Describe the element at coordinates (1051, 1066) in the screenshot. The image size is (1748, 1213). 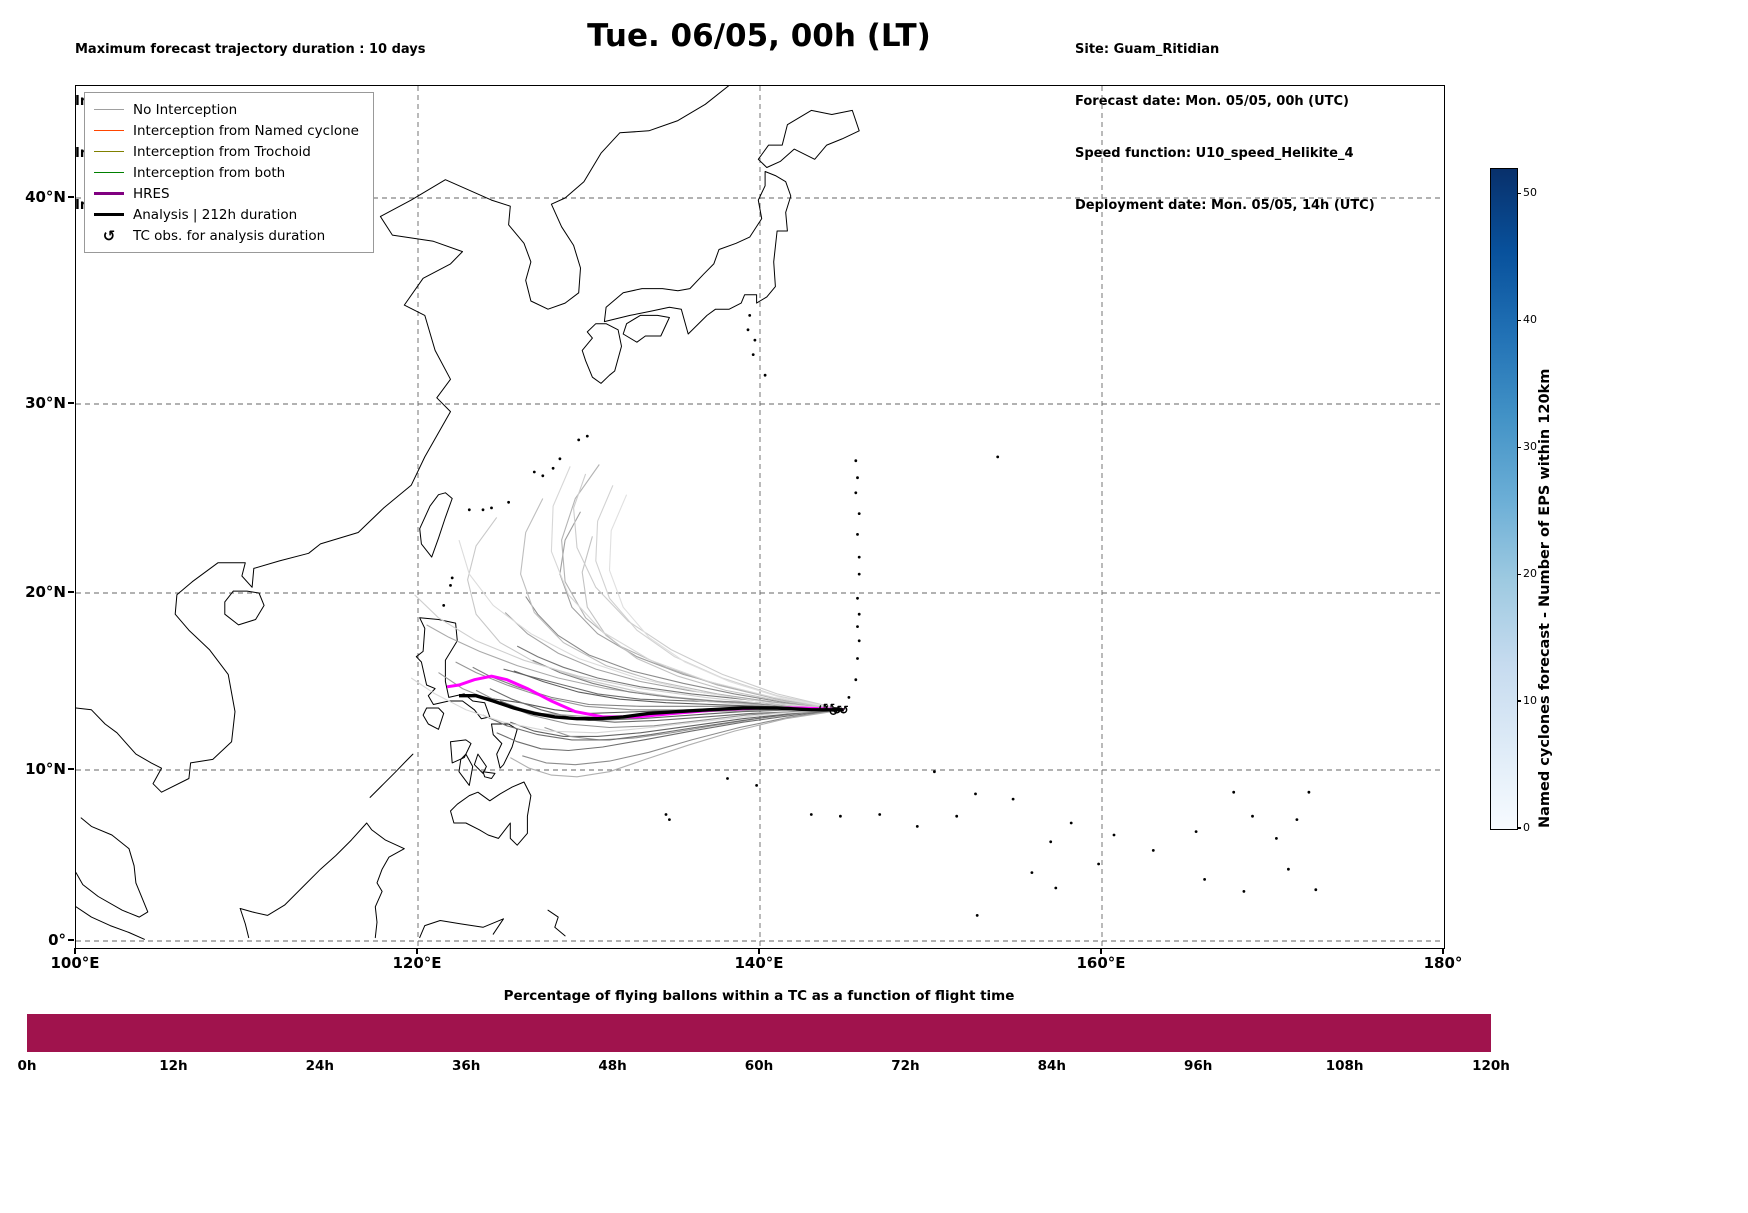
I see `flight-time-tick-label: 84h` at that location.